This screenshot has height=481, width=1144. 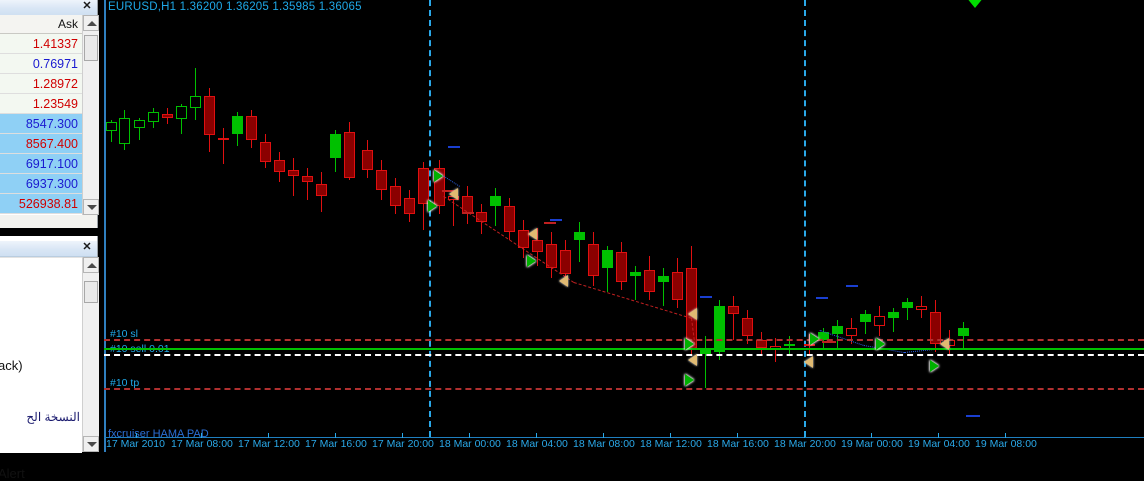 I want to click on chevron-down-icon, so click(x=92, y=444).